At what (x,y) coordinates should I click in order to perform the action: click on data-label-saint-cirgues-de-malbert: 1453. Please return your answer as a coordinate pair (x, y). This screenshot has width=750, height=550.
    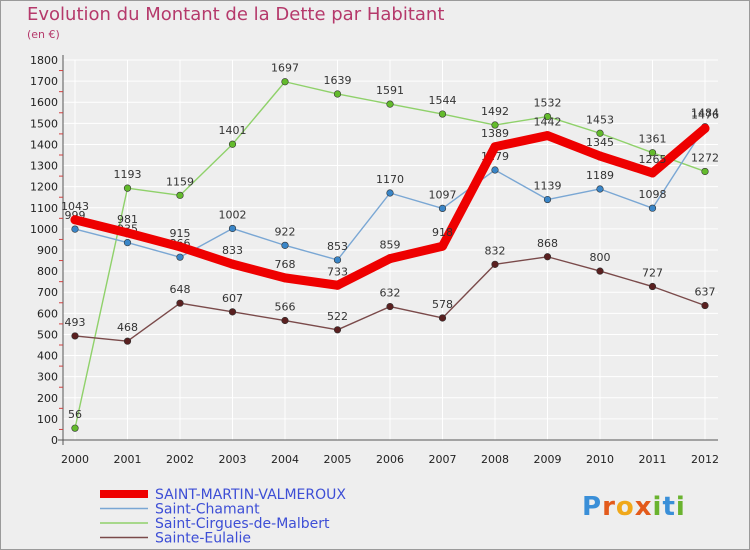
    Looking at the image, I should click on (600, 119).